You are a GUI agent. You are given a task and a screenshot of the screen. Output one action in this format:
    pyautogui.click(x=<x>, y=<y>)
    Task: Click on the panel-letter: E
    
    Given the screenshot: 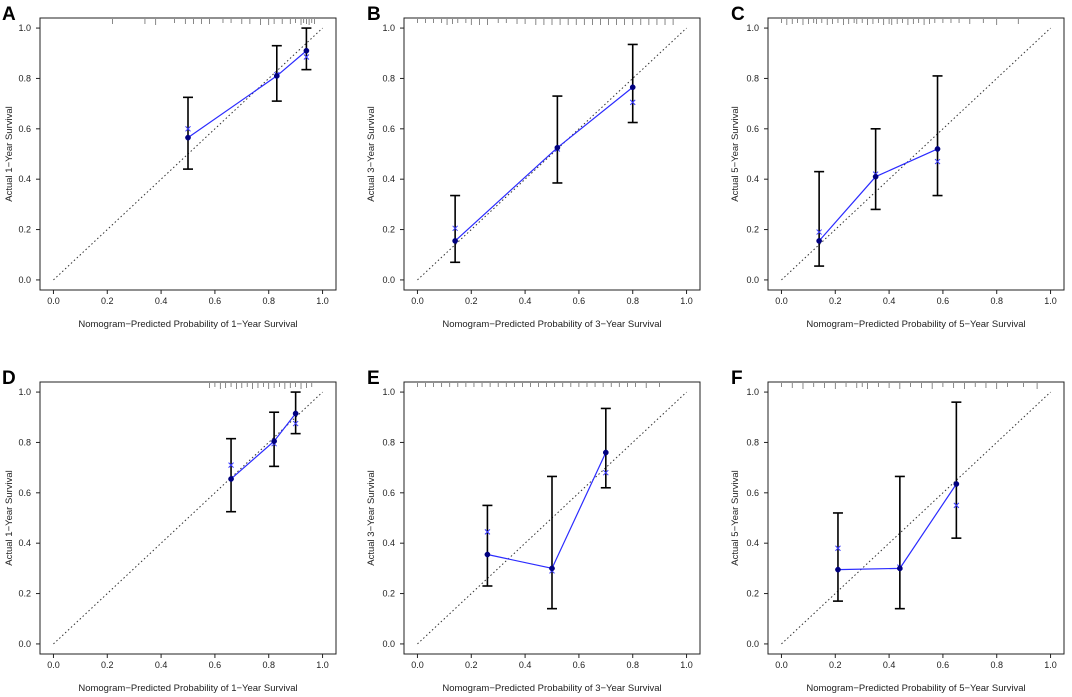 What is the action you would take?
    pyautogui.click(x=373, y=378)
    